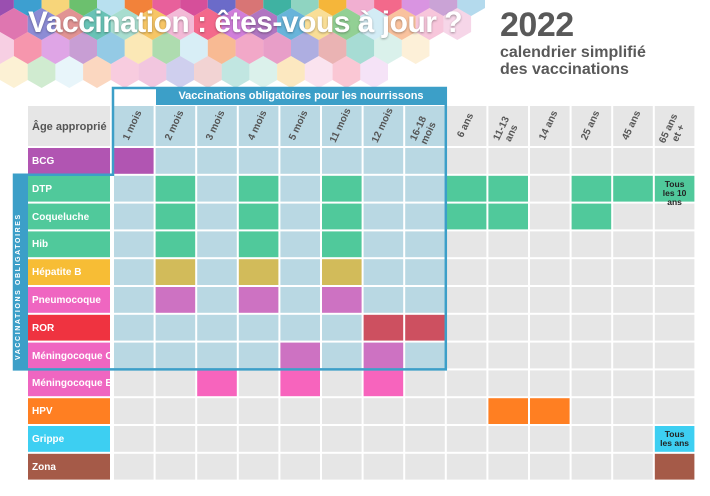 Image resolution: width=710 pixels, height=496 pixels. Describe the element at coordinates (40, 245) in the screenshot. I see `row-label: Hib` at that location.